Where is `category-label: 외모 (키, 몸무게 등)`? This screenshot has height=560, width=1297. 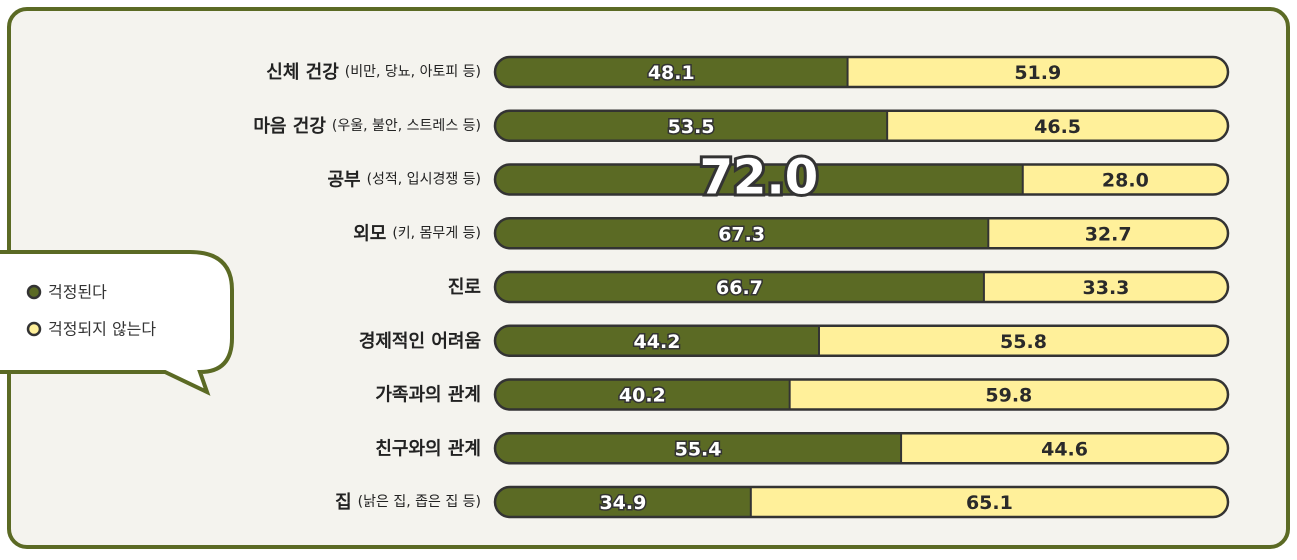 category-label: 외모 (키, 몸무게 등) is located at coordinates (417, 233).